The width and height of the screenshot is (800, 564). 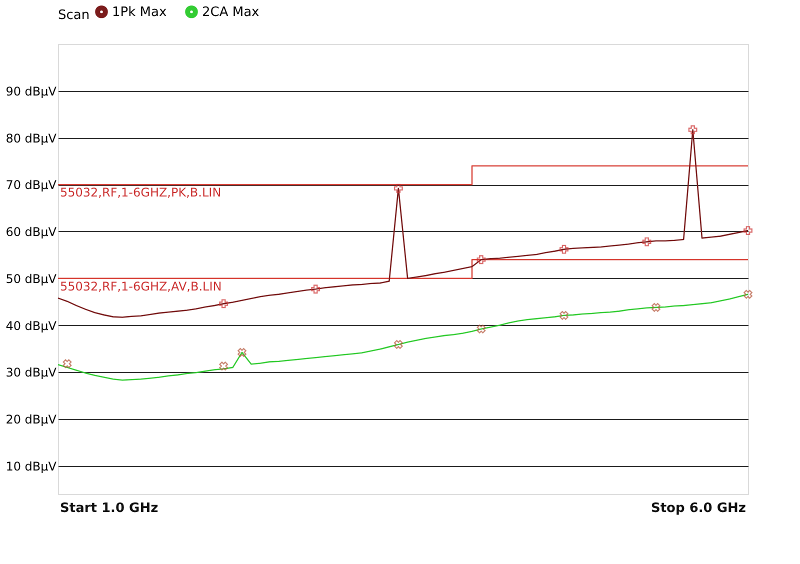 What do you see at coordinates (32, 232) in the screenshot?
I see `y-tick-label: 60 dBµV` at bounding box center [32, 232].